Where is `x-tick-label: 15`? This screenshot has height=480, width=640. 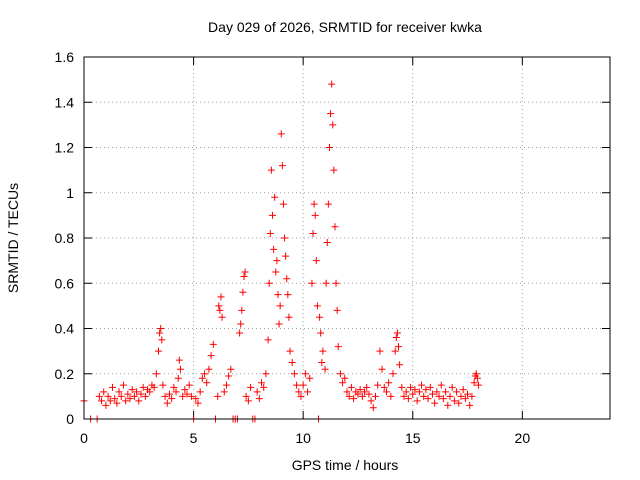 x-tick-label: 15 is located at coordinates (413, 438).